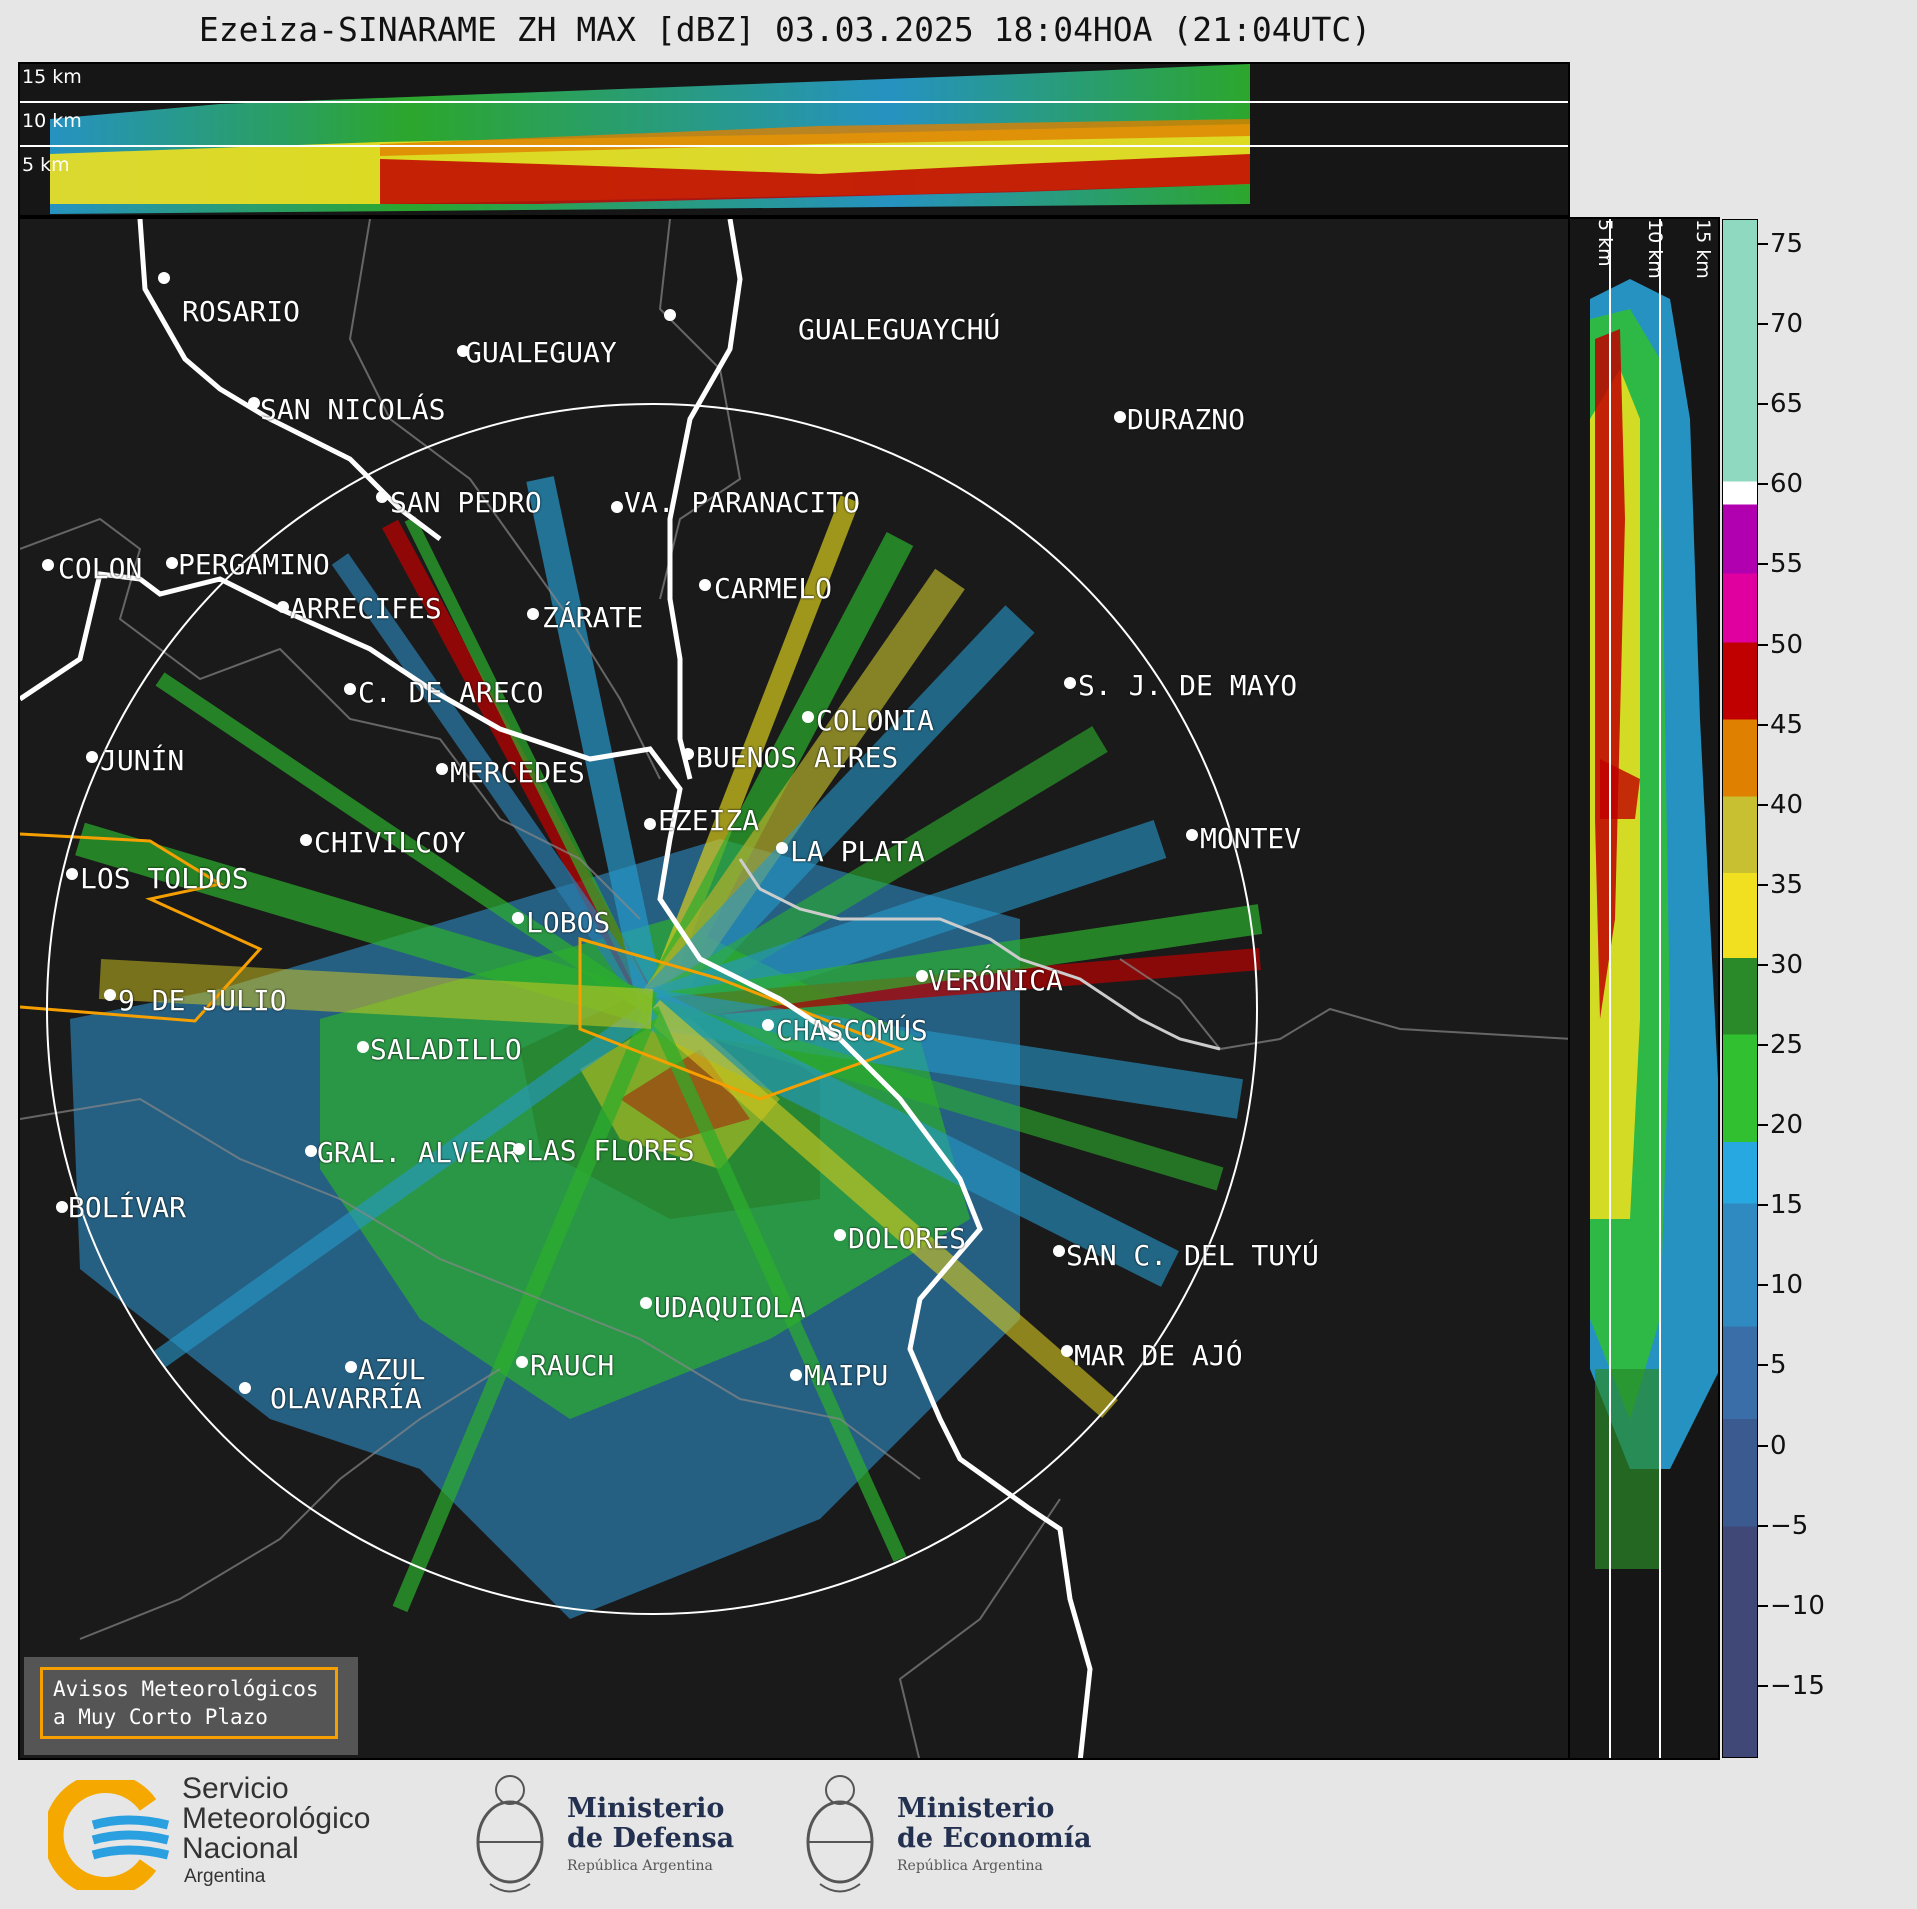 The width and height of the screenshot is (1917, 1909). What do you see at coordinates (254, 564) in the screenshot?
I see `city-label: PERGAMINO` at bounding box center [254, 564].